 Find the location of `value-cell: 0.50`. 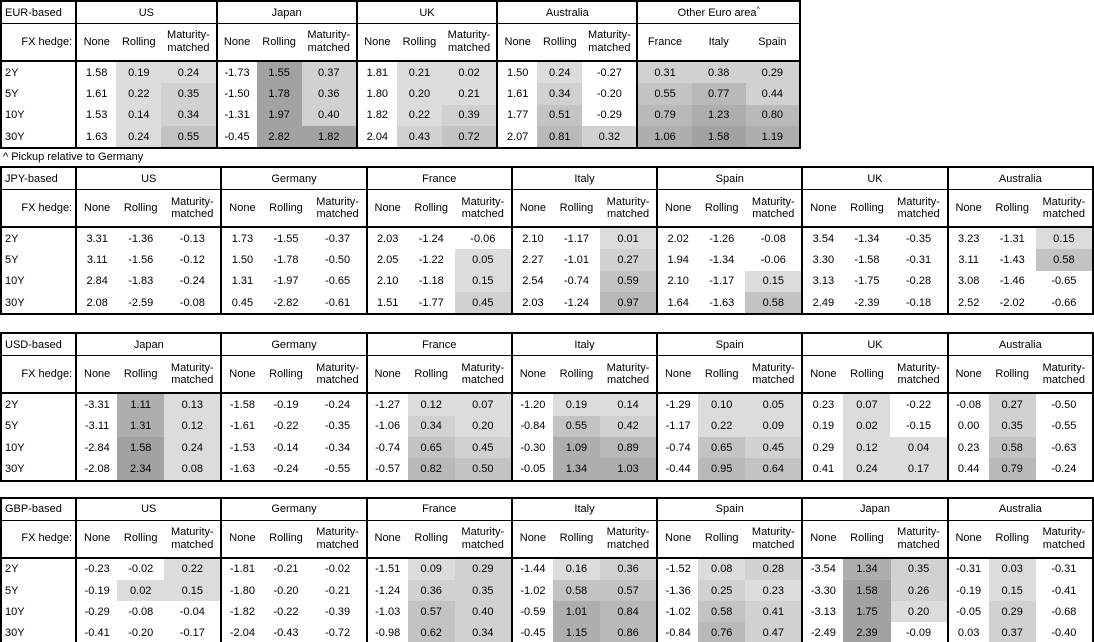

value-cell: 0.50 is located at coordinates (483, 469).